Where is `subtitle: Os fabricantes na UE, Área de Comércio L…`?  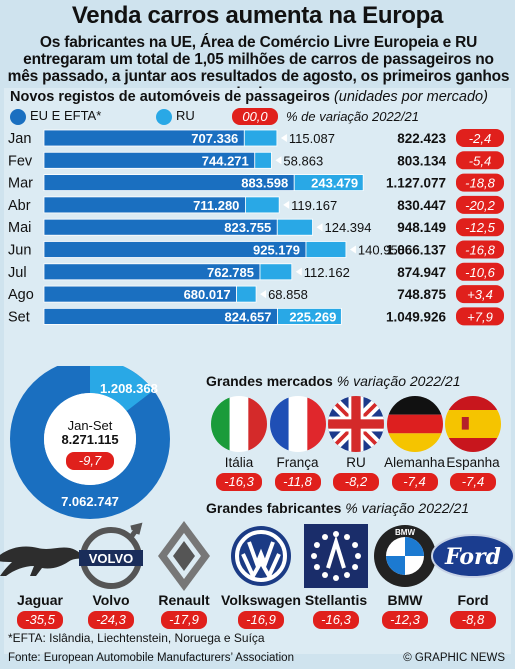 subtitle: Os fabricantes na UE, Área de Comércio L… is located at coordinates (258, 68).